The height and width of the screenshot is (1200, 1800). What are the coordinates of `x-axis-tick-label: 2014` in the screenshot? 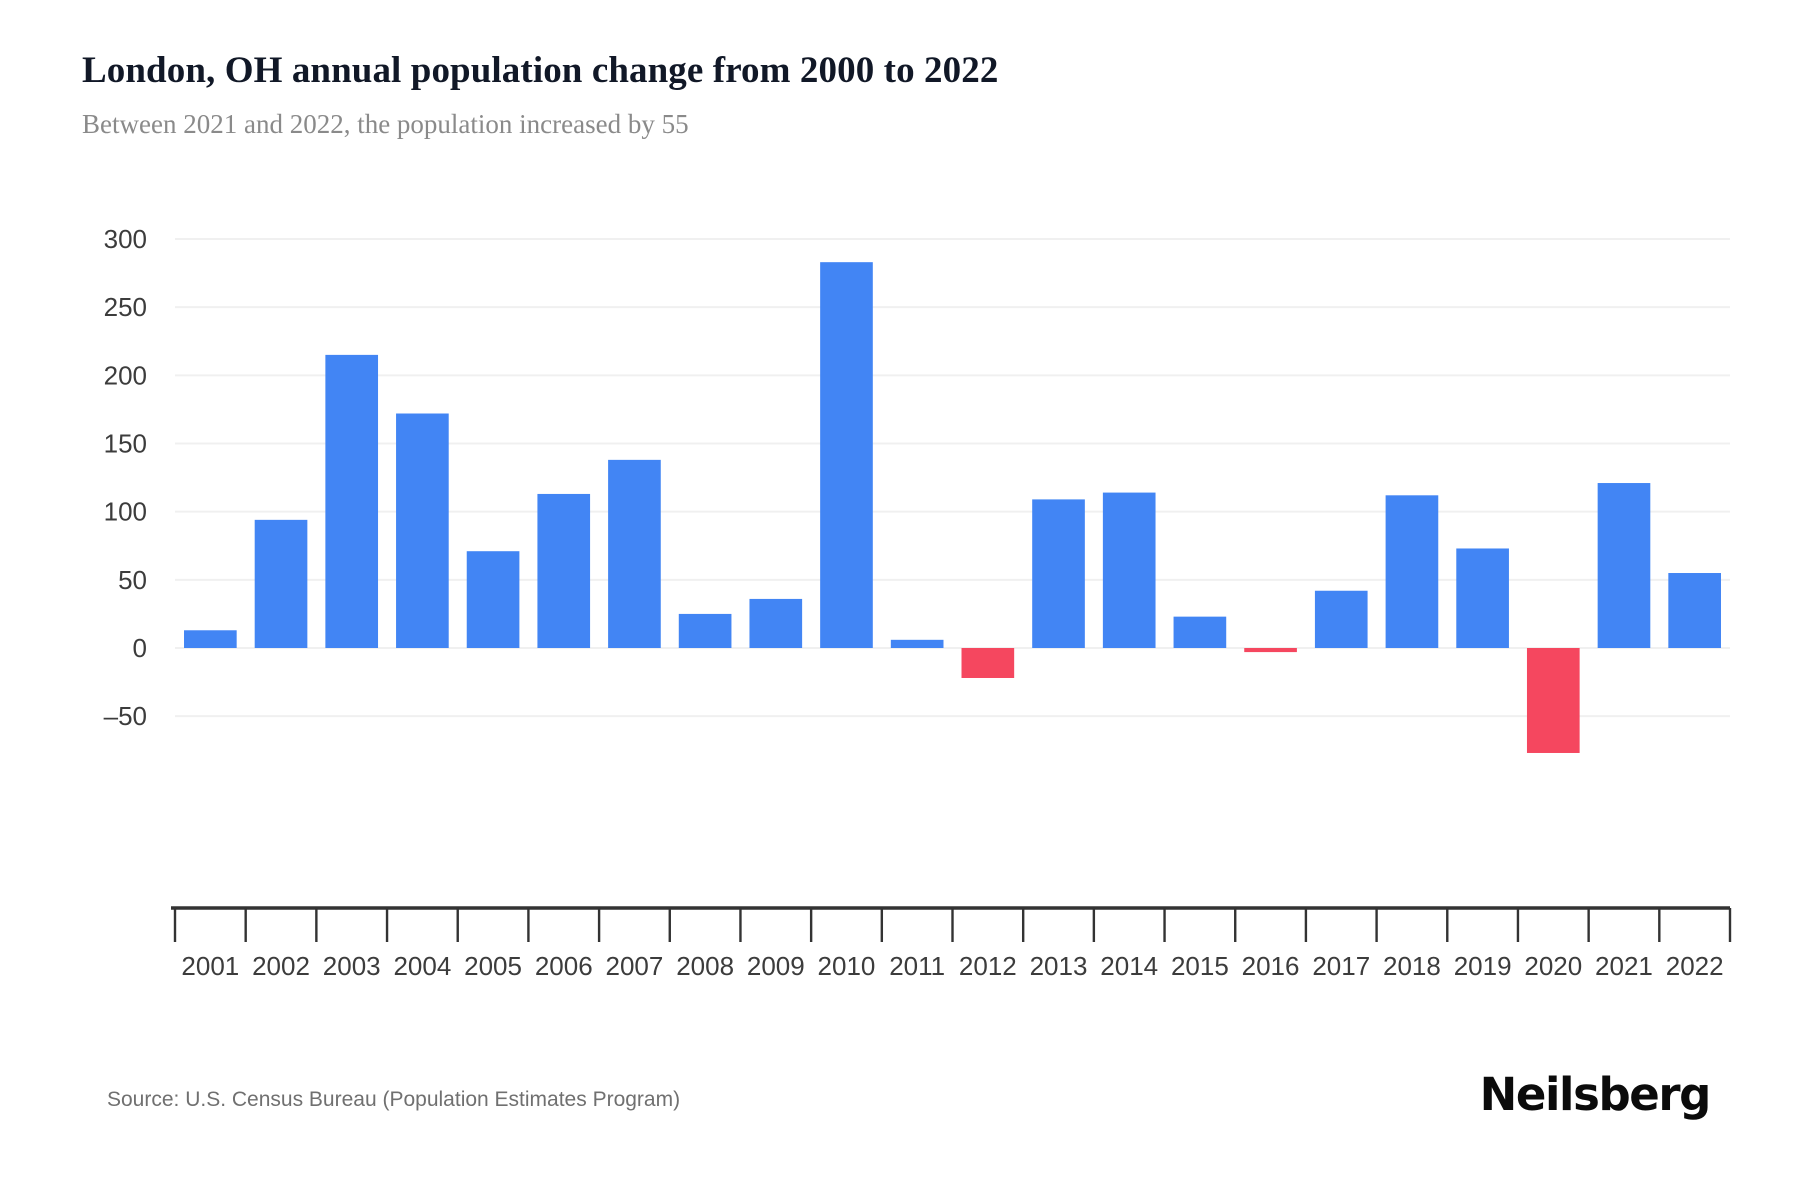 It's located at (1129, 966).